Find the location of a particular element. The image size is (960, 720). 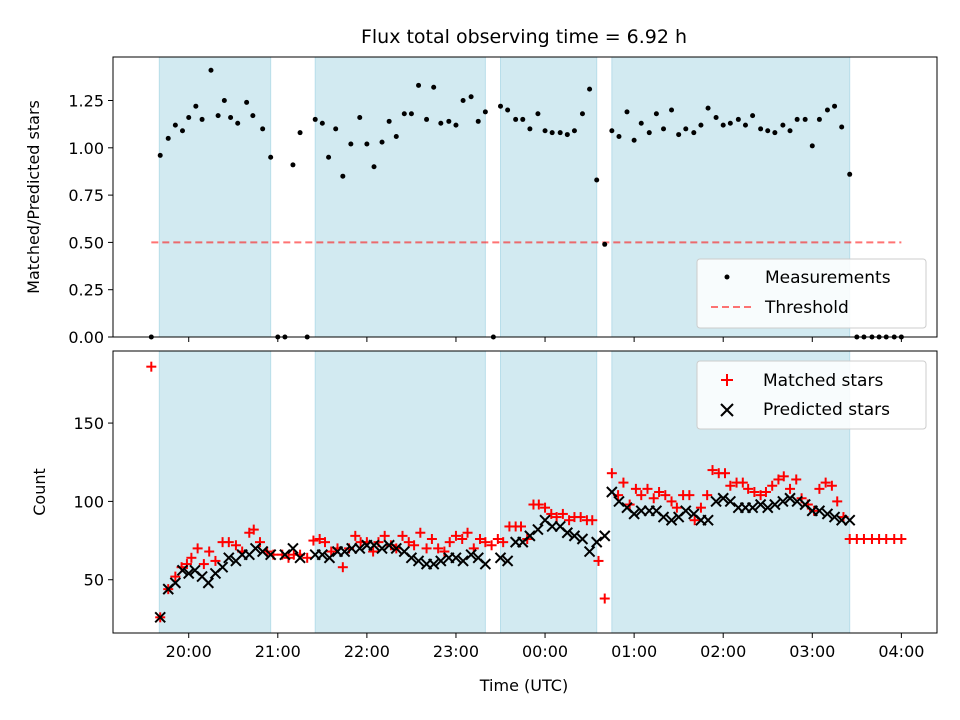

x-tick-label: 22:00 is located at coordinates (367, 651).